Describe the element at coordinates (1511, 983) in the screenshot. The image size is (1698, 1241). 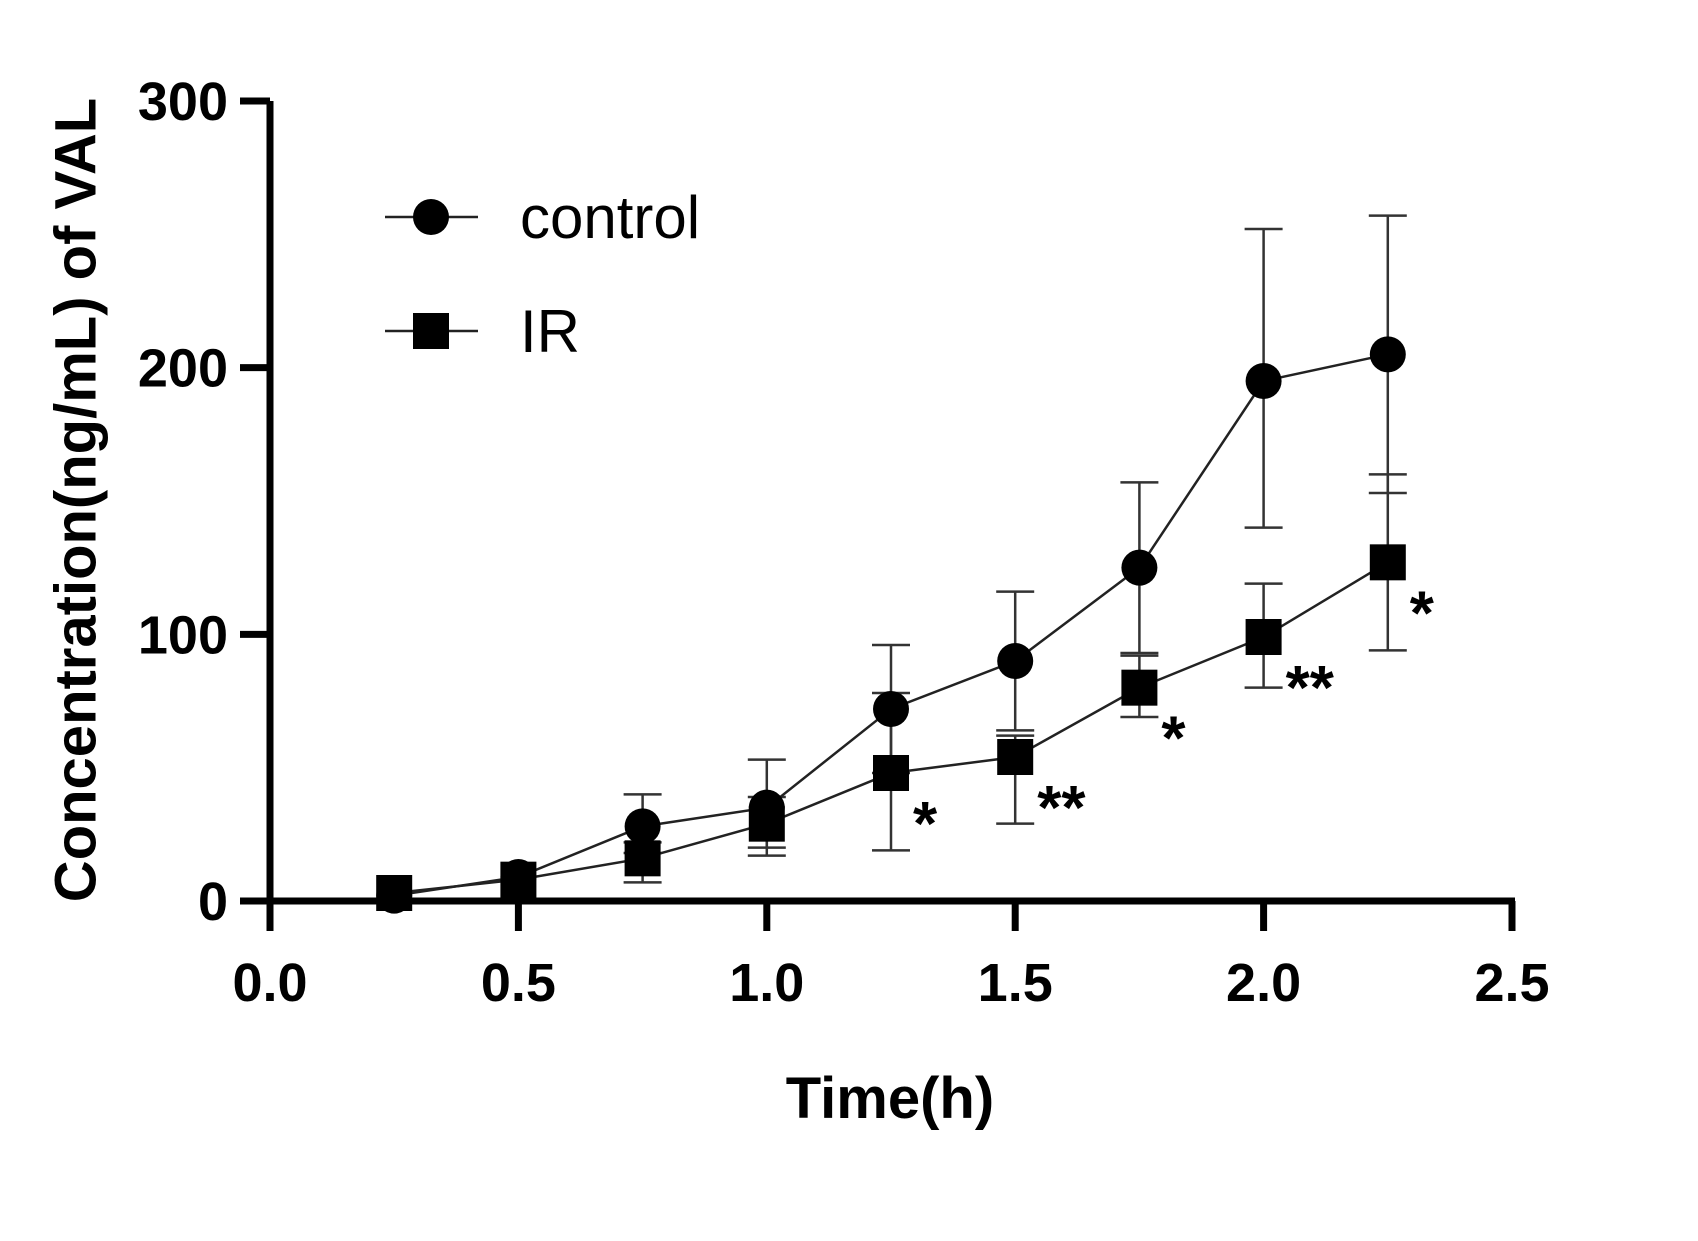
I see `x-tick-label: 2.5` at that location.